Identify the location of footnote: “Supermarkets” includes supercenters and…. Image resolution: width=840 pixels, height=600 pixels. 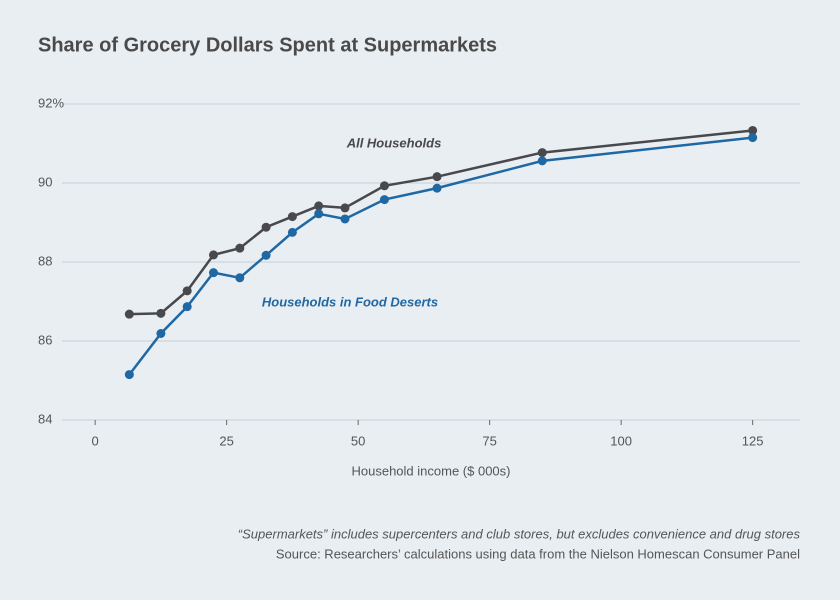
(519, 533).